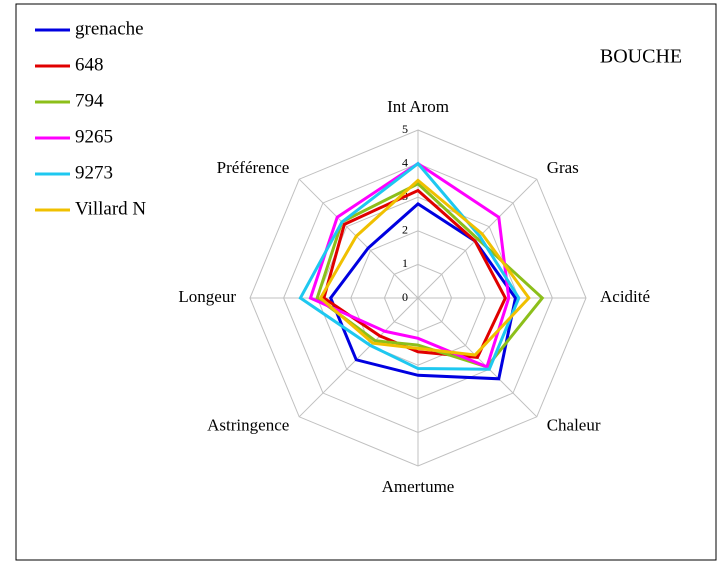 This screenshot has height=563, width=721. Describe the element at coordinates (248, 425) in the screenshot. I see `axis-label: Astringence` at that location.